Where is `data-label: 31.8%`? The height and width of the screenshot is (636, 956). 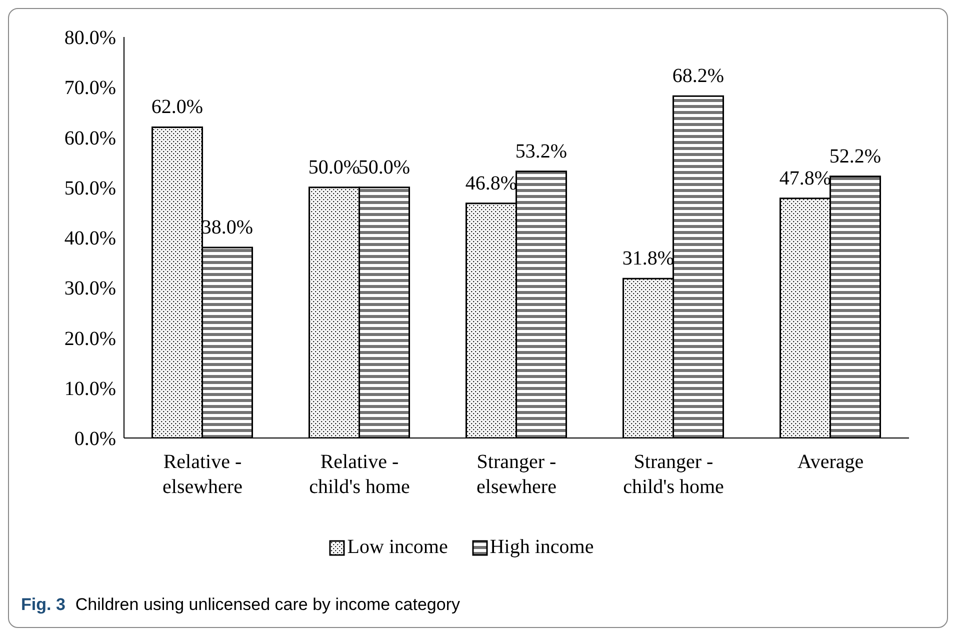 data-label: 31.8% is located at coordinates (648, 259).